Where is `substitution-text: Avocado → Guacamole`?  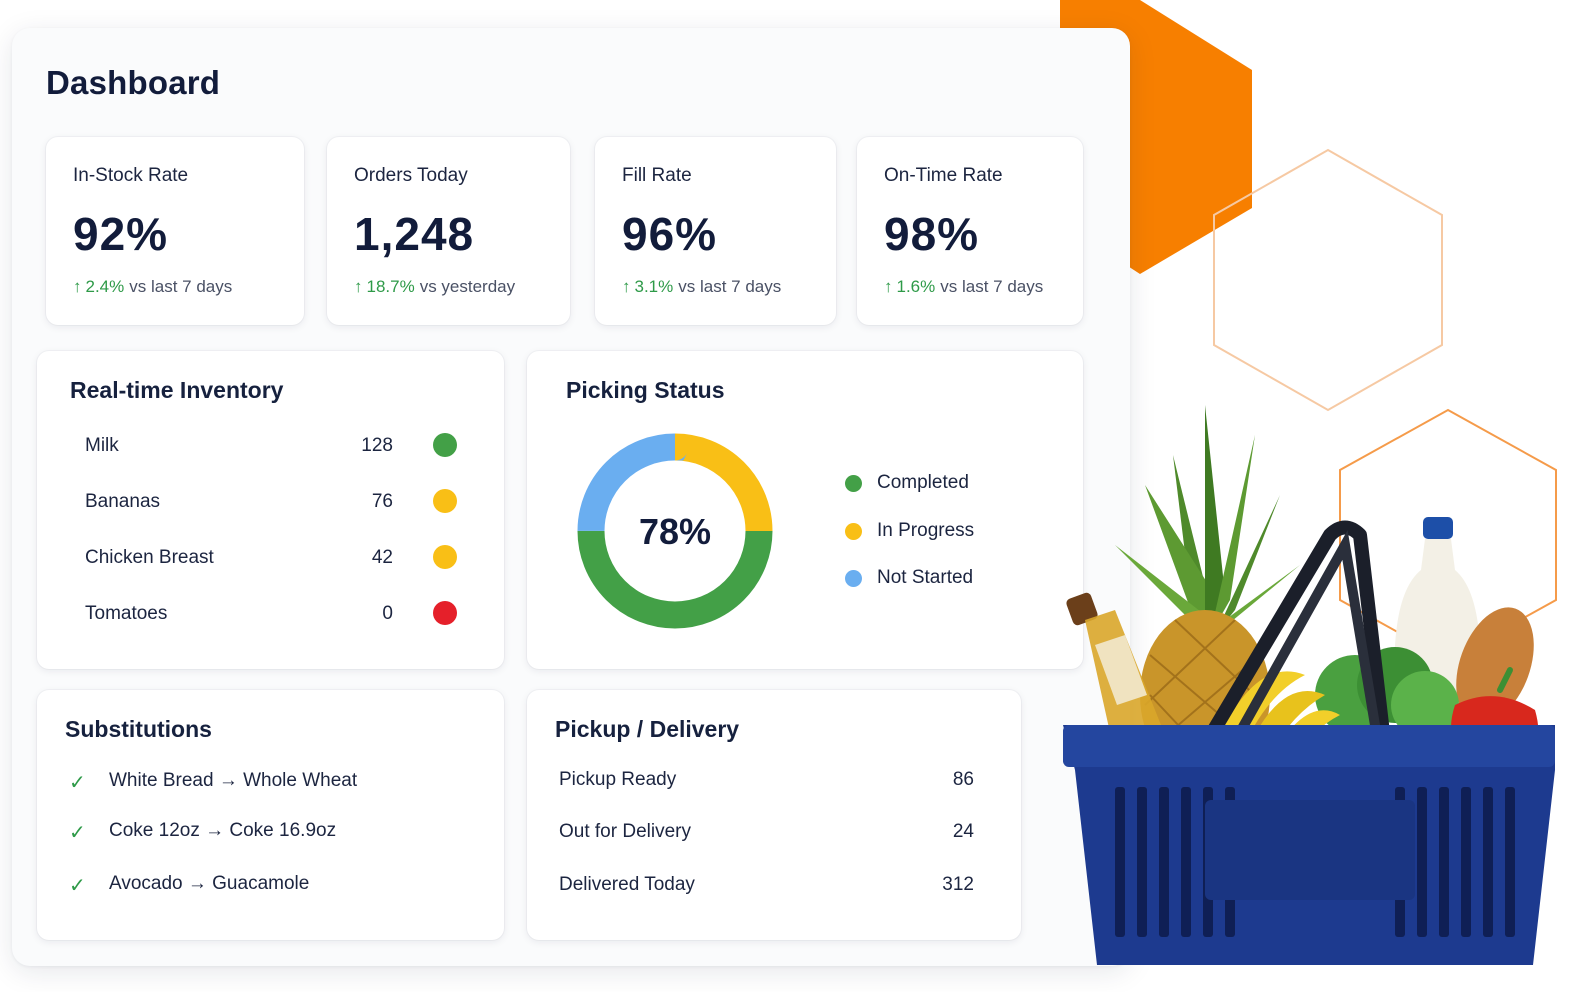
substitution-text: Avocado → Guacamole is located at coordinates (209, 883).